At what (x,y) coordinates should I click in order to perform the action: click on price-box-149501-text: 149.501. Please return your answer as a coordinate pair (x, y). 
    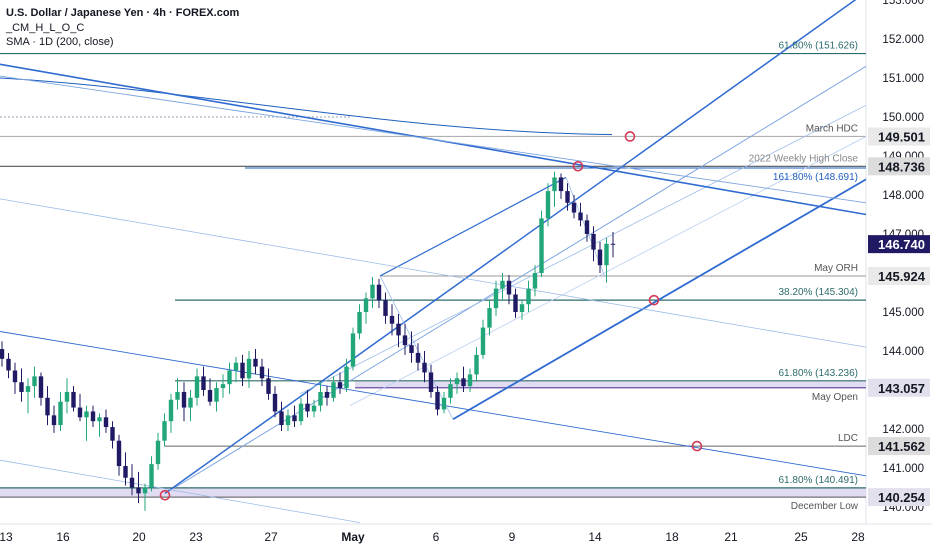
    Looking at the image, I should click on (901, 136).